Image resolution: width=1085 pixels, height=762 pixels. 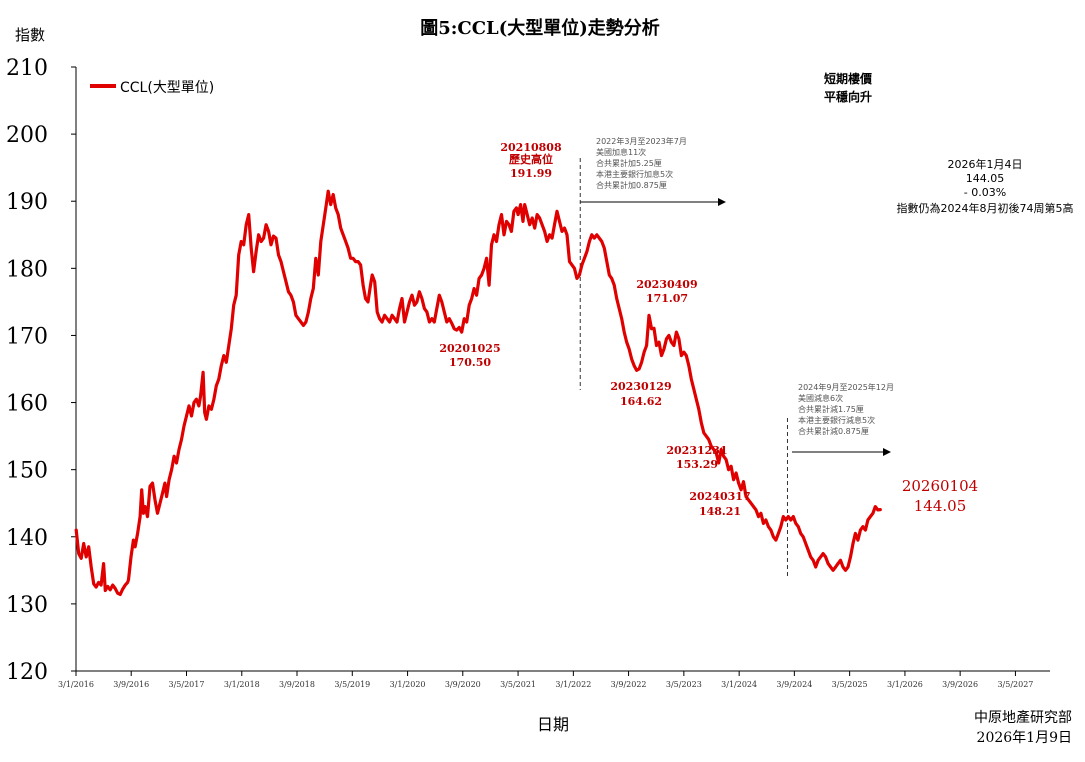 I want to click on x-tick-label: 3/1/2024, so click(x=739, y=684).